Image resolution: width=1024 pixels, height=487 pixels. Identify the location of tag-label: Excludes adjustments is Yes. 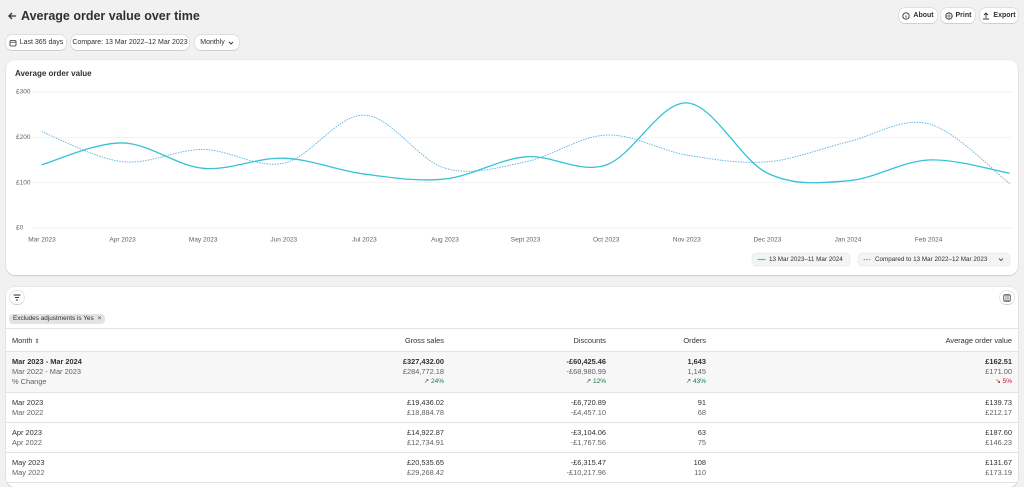
(53, 318).